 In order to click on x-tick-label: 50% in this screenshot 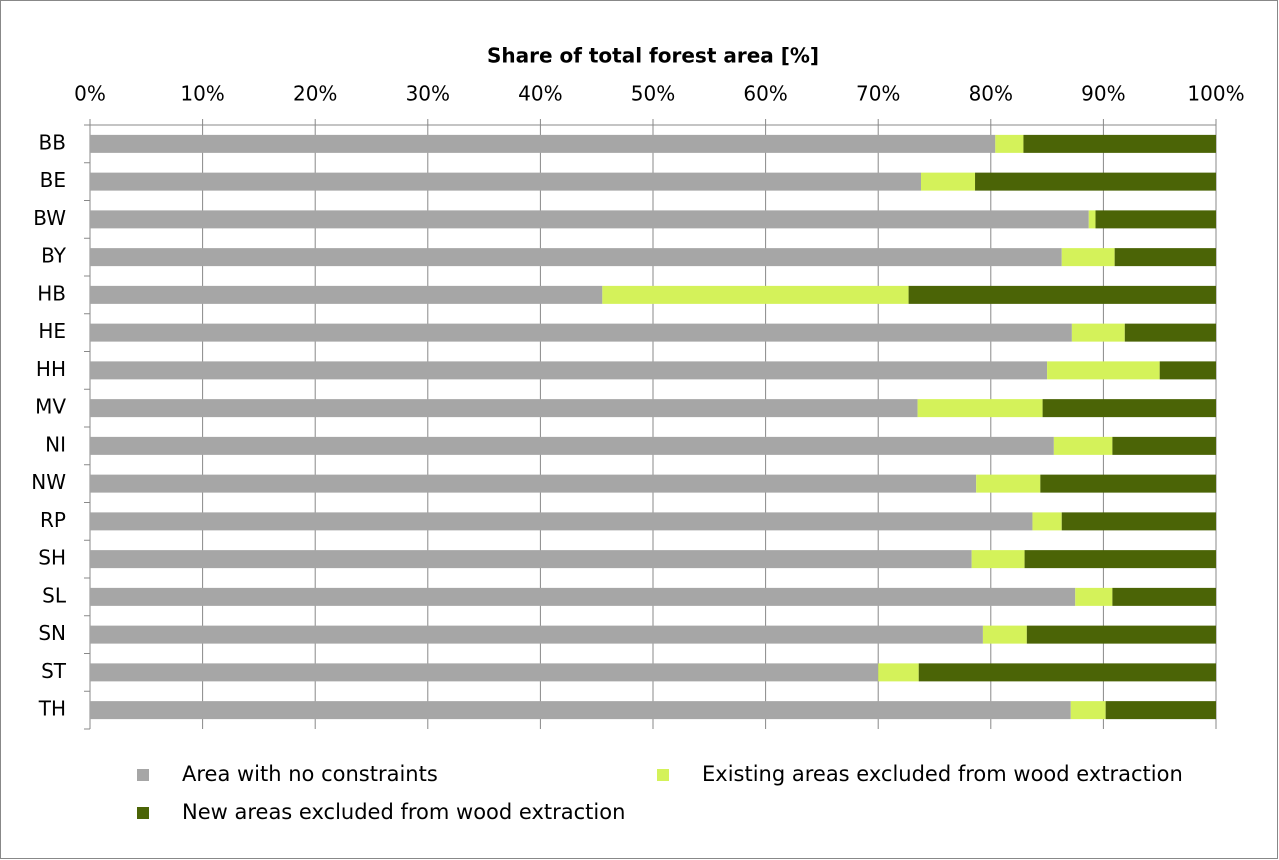, I will do `click(653, 94)`.